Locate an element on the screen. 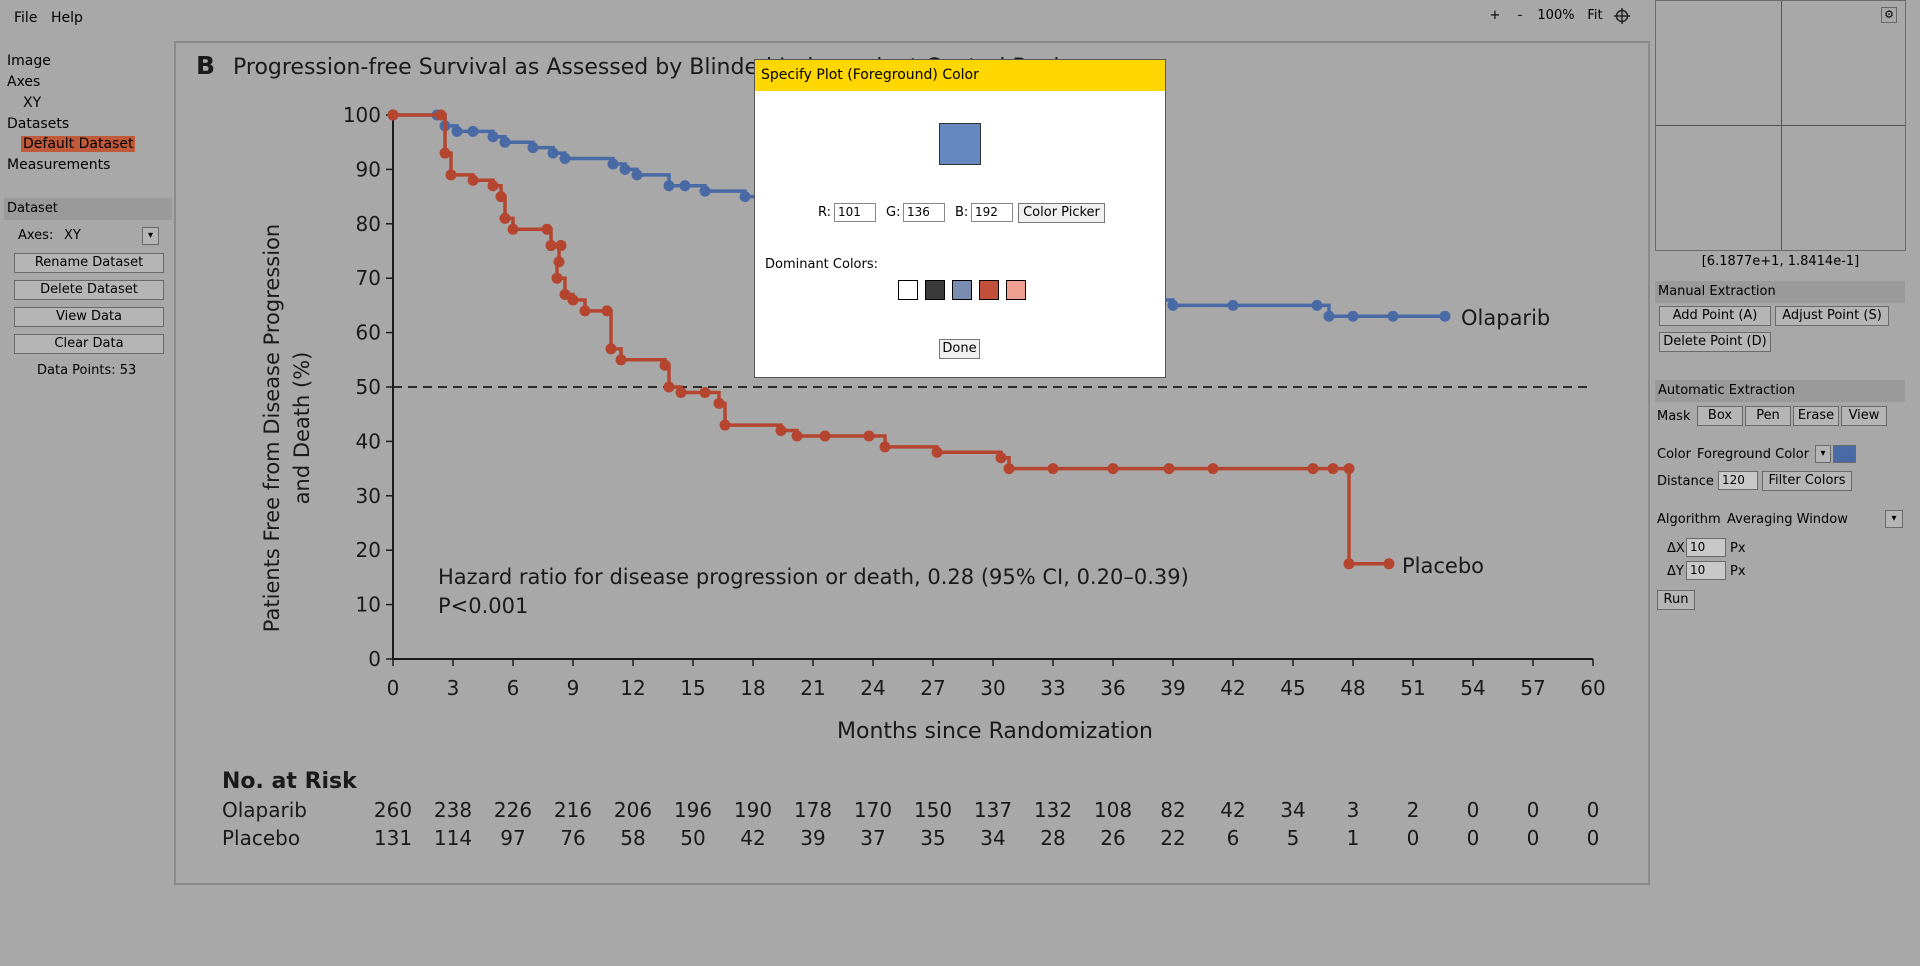  risk-value: 42 is located at coordinates (752, 838).